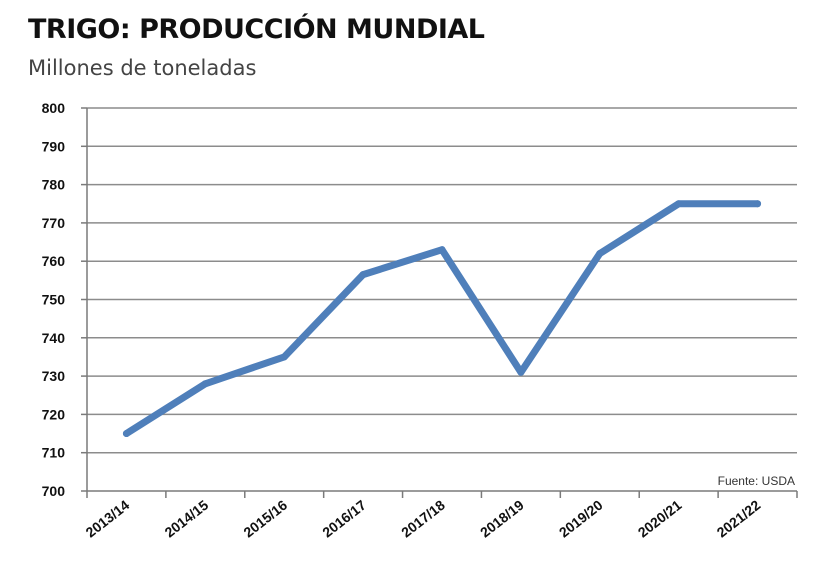 The height and width of the screenshot is (577, 840). I want to click on x-tick-label-2018-19: 2018/19, so click(502, 519).